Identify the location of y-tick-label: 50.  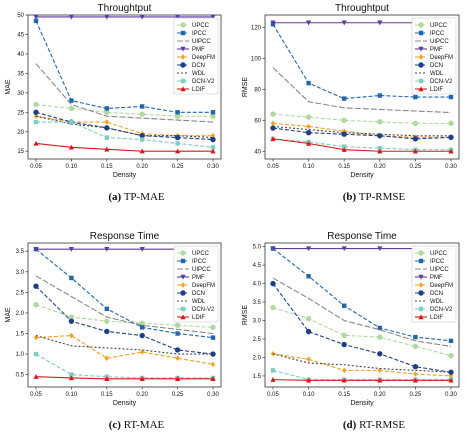
(20, 16).